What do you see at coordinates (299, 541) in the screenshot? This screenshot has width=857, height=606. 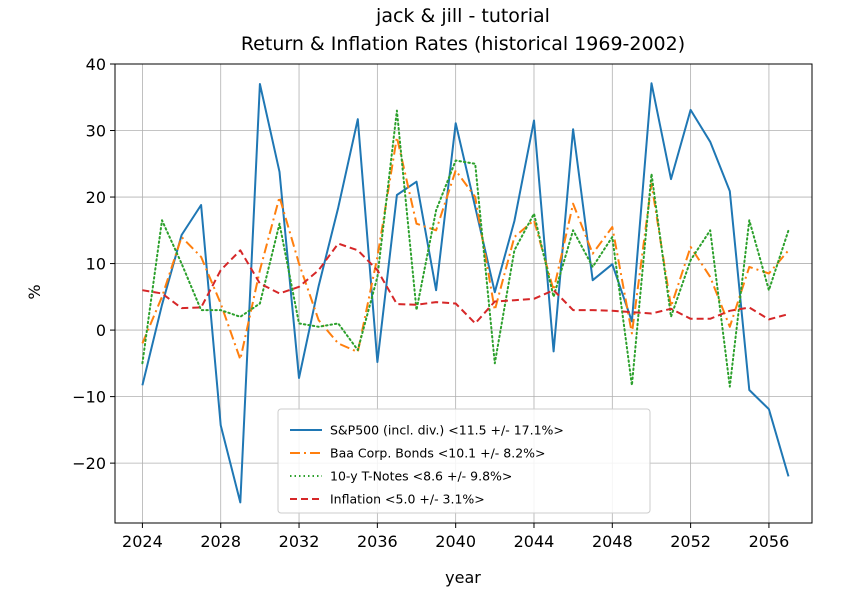 I see `x-tick-label: 2032` at bounding box center [299, 541].